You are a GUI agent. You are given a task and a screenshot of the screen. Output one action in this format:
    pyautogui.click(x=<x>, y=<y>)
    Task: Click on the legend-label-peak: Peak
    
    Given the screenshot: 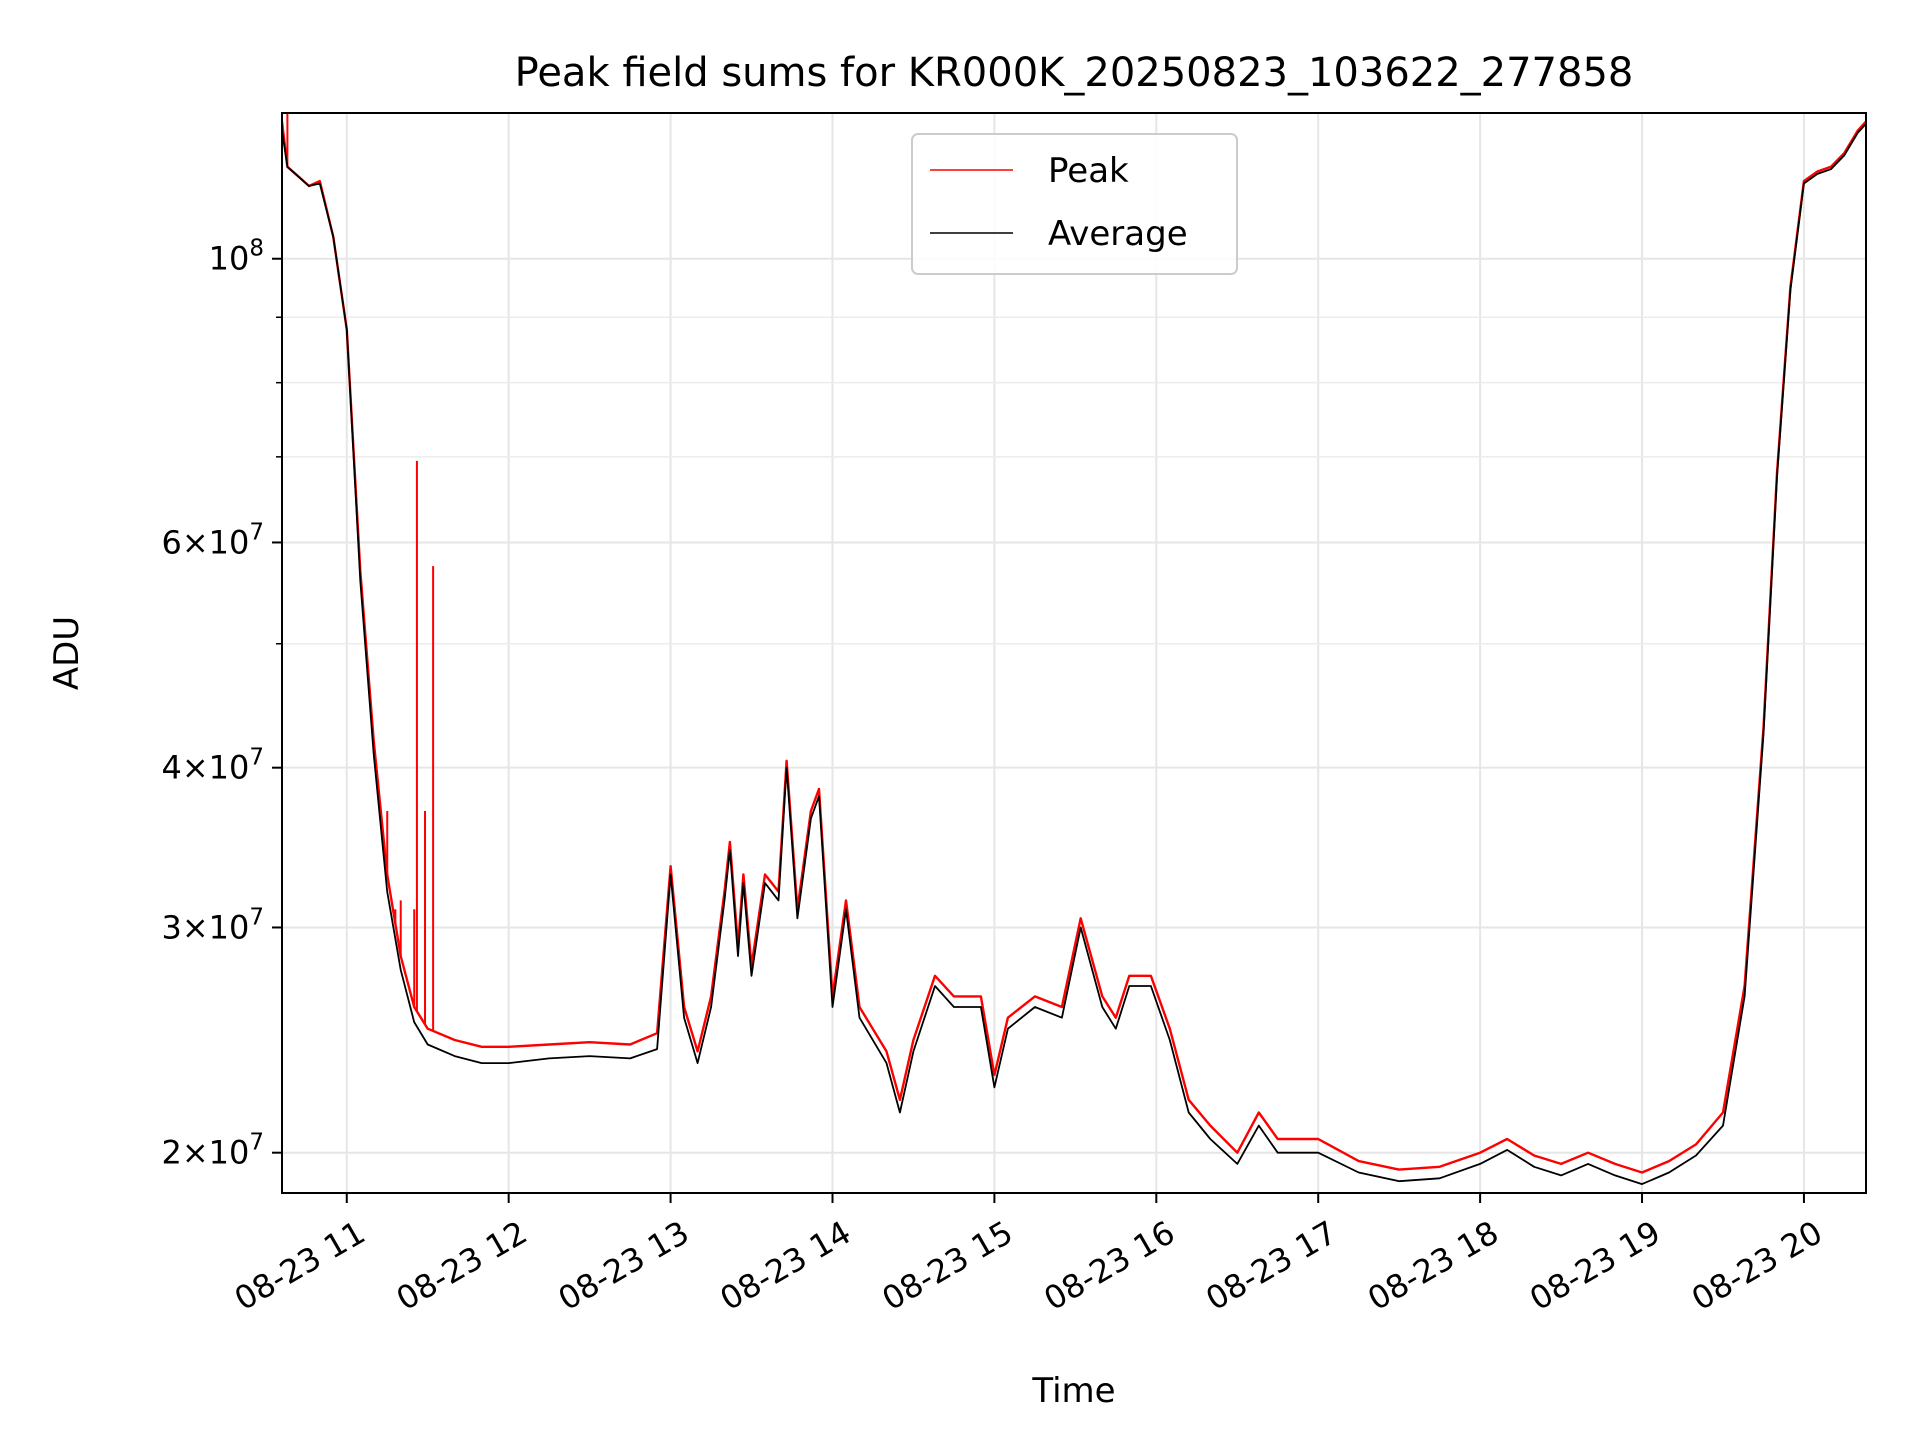 What is the action you would take?
    pyautogui.click(x=1088, y=171)
    